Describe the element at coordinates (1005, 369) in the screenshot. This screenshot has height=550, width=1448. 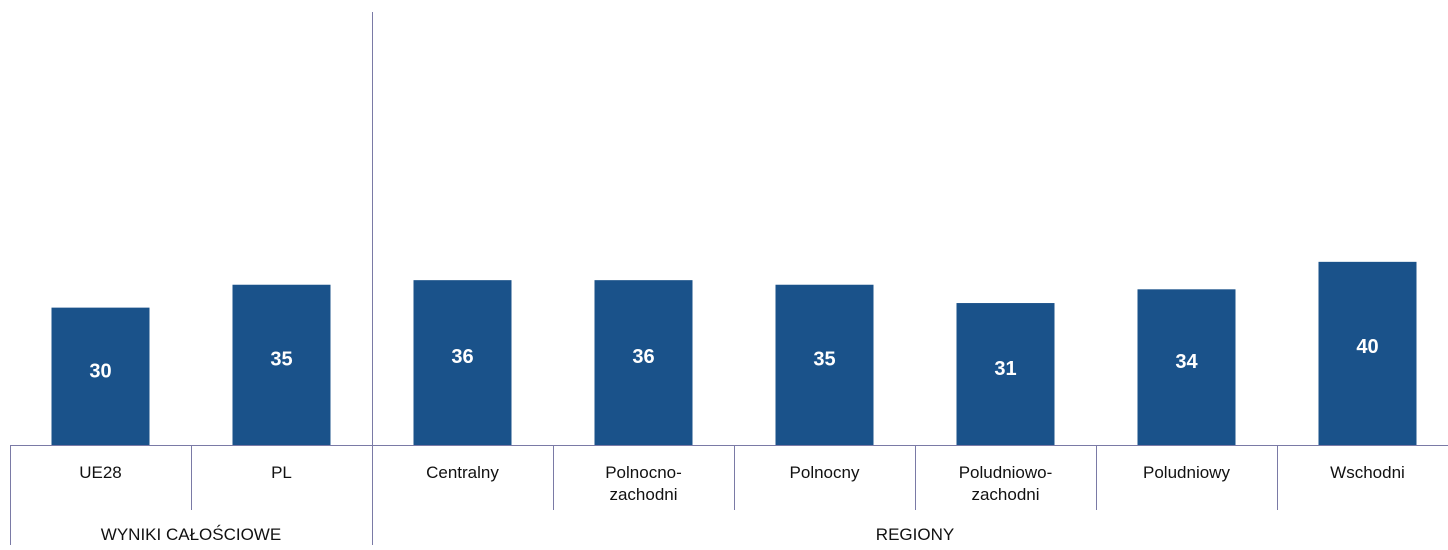
I see `bar-value-label: 31` at that location.